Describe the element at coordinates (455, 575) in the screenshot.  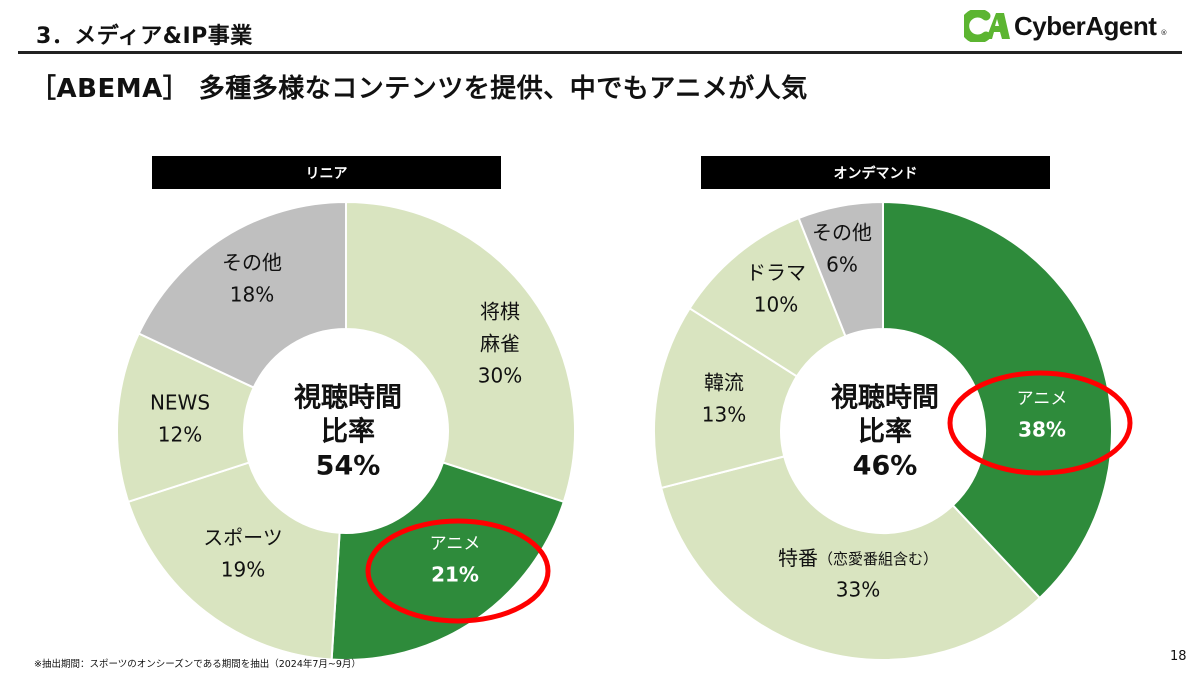
I see `slice-value-label: 21%` at that location.